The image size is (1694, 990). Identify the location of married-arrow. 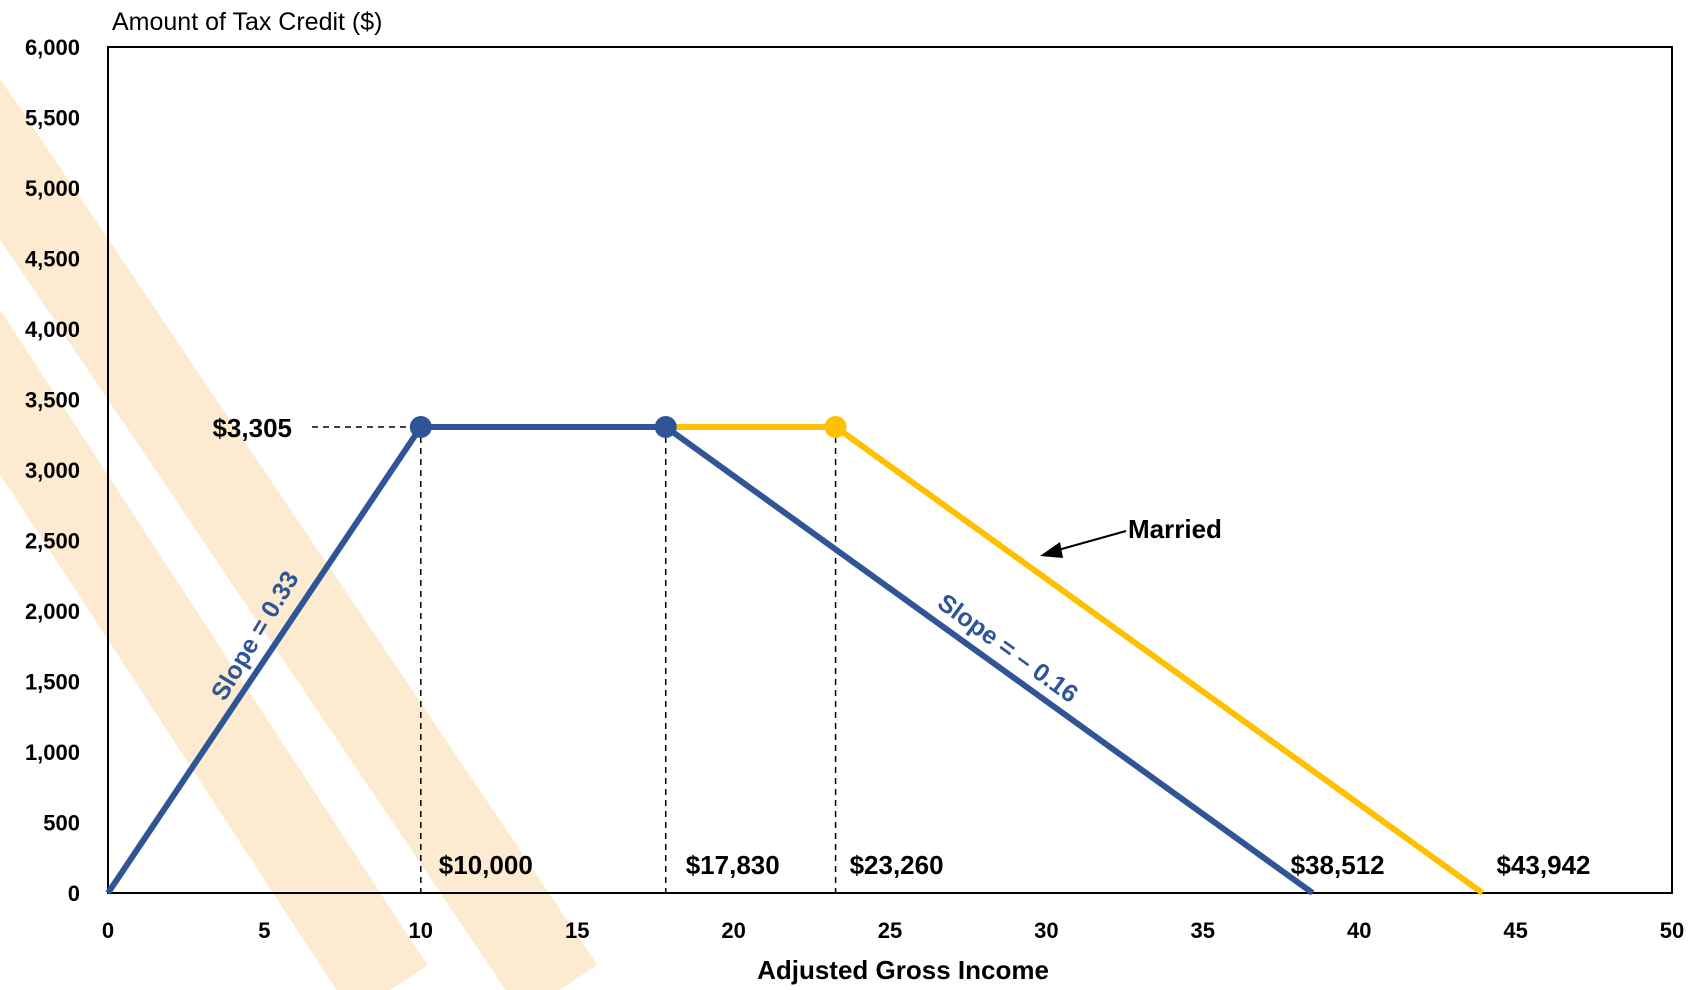
(1083, 544).